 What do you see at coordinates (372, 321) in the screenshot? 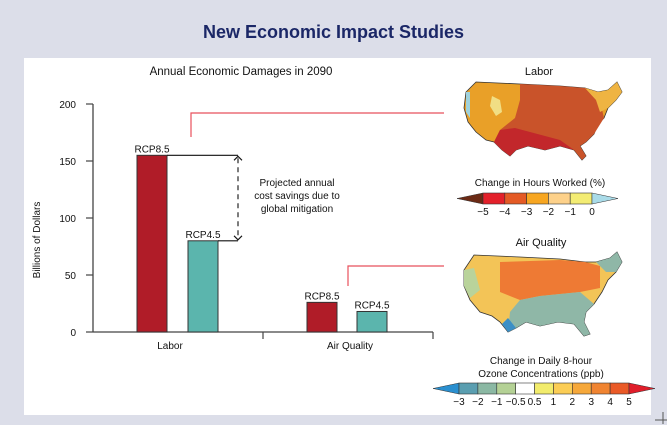
I see `bar-rcp4-5-air-quality` at bounding box center [372, 321].